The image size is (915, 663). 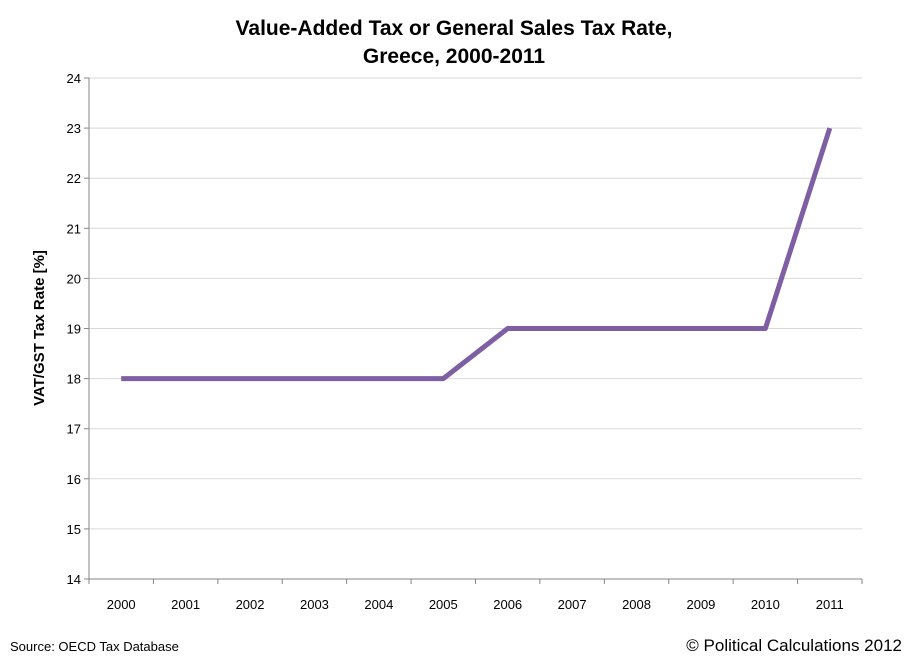 I want to click on x-tick-label-2003: 2003, so click(x=314, y=604).